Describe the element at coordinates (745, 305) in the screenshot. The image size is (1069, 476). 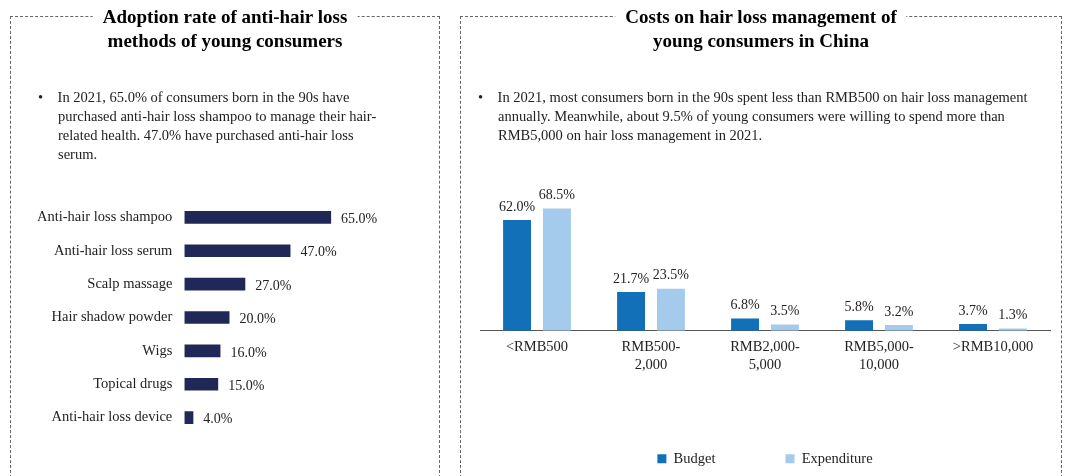
I see `data-label: 6.8%` at that location.